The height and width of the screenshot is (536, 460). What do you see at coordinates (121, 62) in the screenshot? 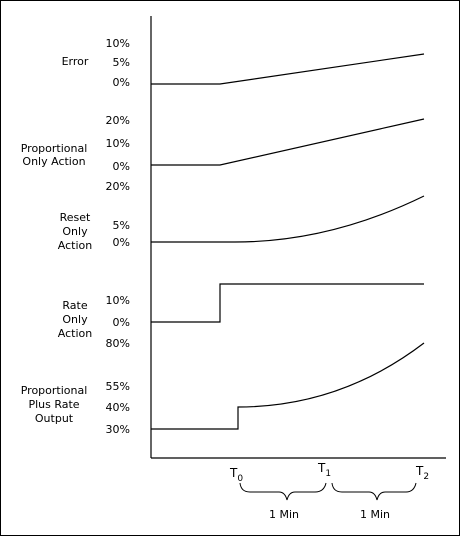
I see `error-tick-5: 5%` at bounding box center [121, 62].